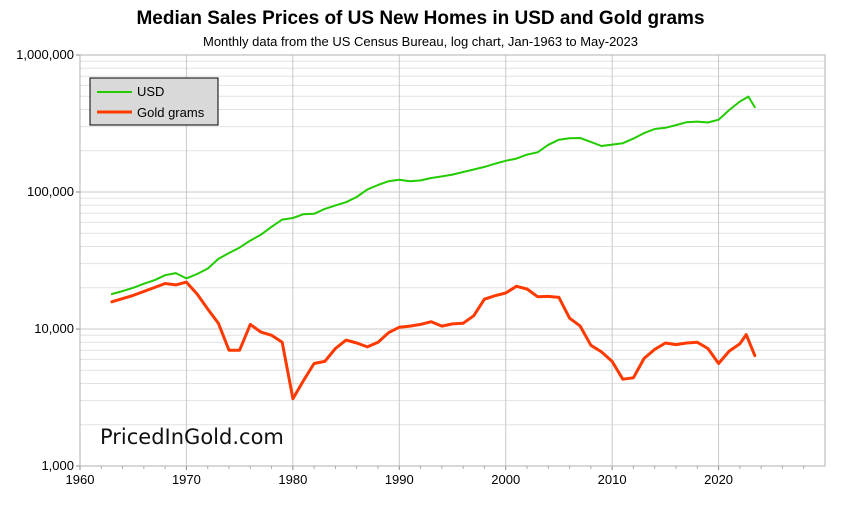 The height and width of the screenshot is (512, 841). What do you see at coordinates (186, 479) in the screenshot?
I see `x-tick-label: 1970` at bounding box center [186, 479].